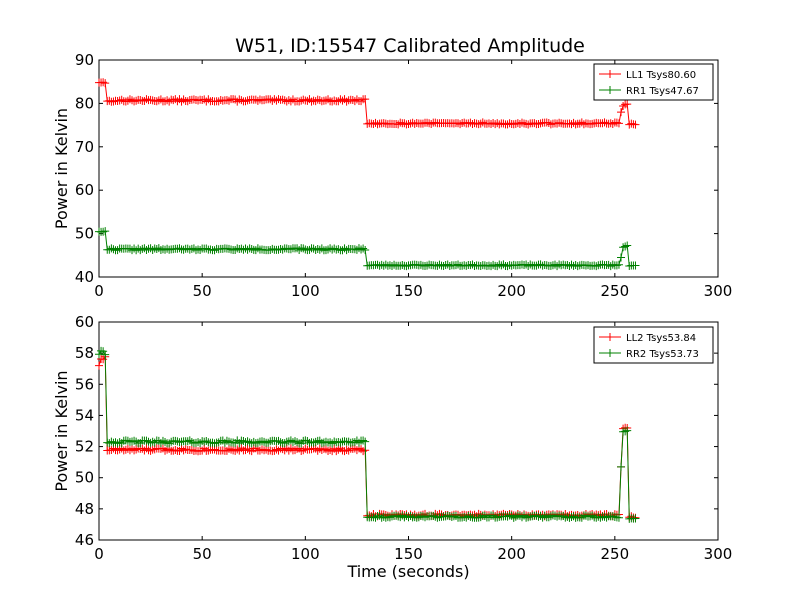  What do you see at coordinates (84, 234) in the screenshot?
I see `y-tick-label: 50` at bounding box center [84, 234].